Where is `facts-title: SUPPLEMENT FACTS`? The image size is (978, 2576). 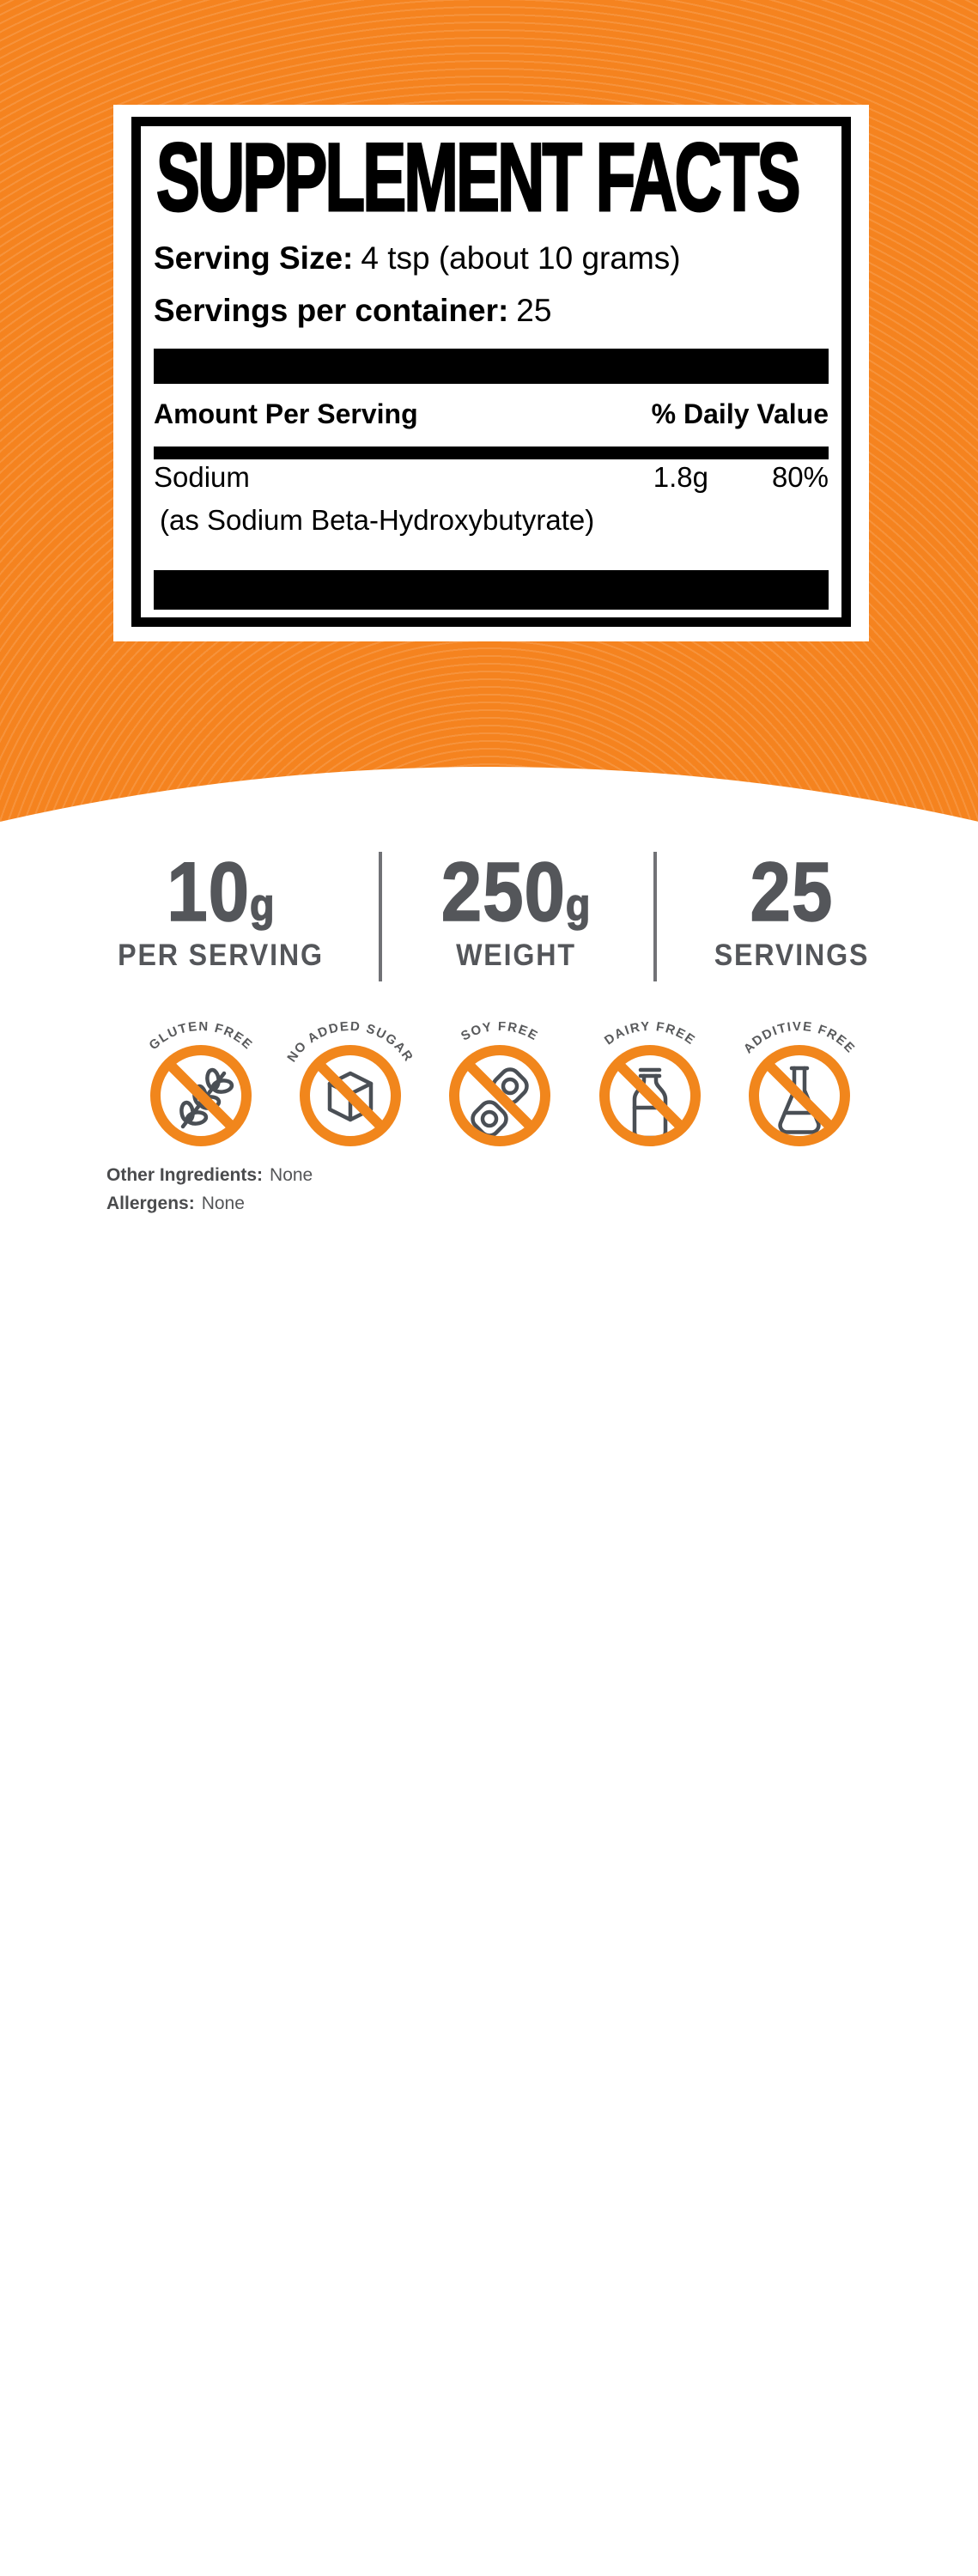
facts-title: SUPPLEMENT FACTS is located at coordinates (479, 177).